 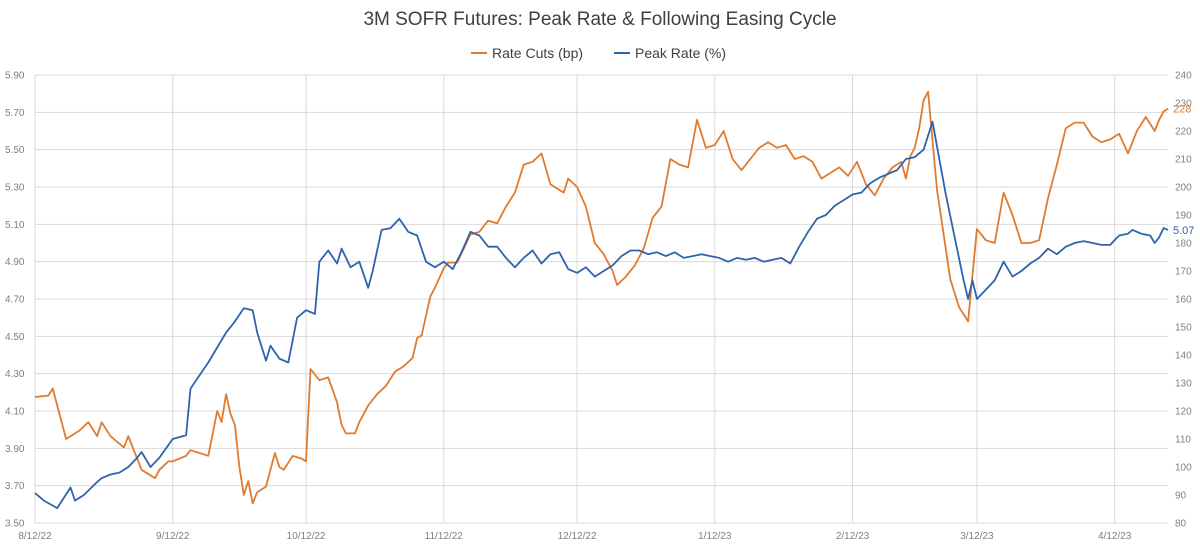 I want to click on left-tick-label: 5.50, so click(x=15, y=150).